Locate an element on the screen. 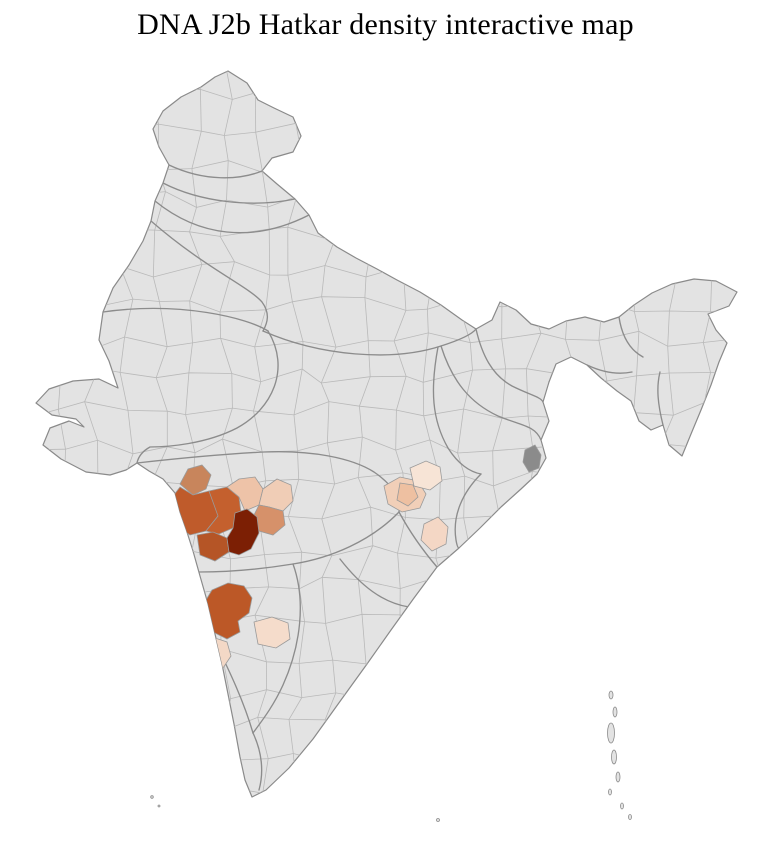  district-d11 is located at coordinates (272, 632).